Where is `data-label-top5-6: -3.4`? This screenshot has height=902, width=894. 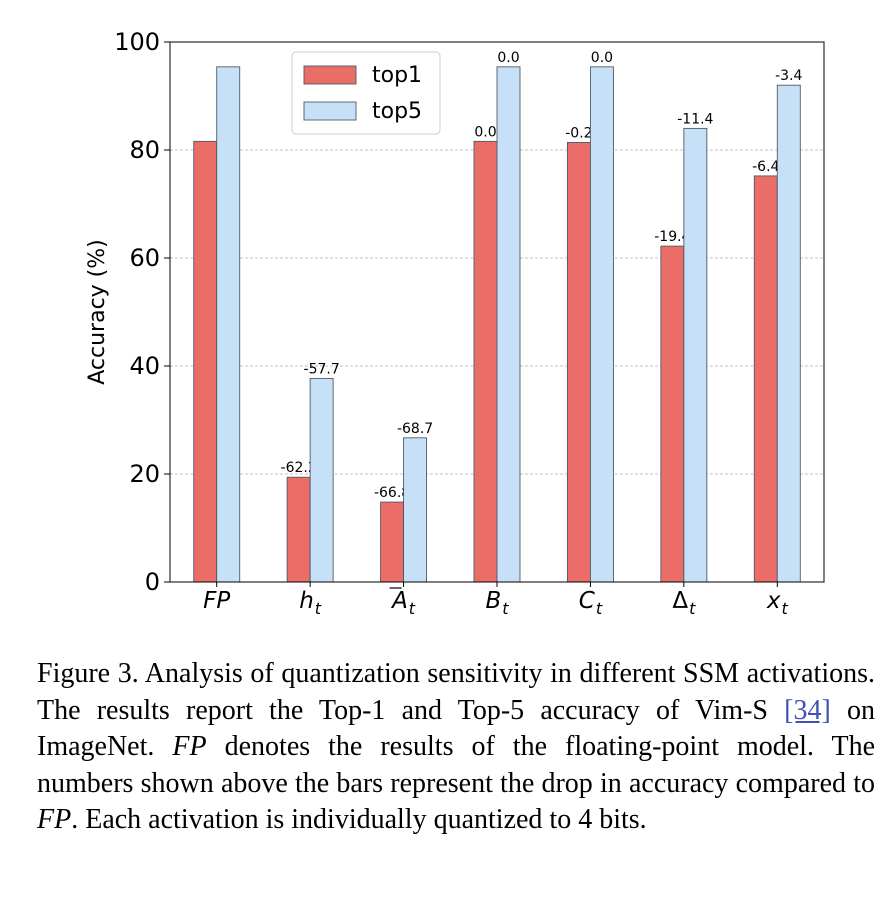 data-label-top5-6: -3.4 is located at coordinates (788, 76).